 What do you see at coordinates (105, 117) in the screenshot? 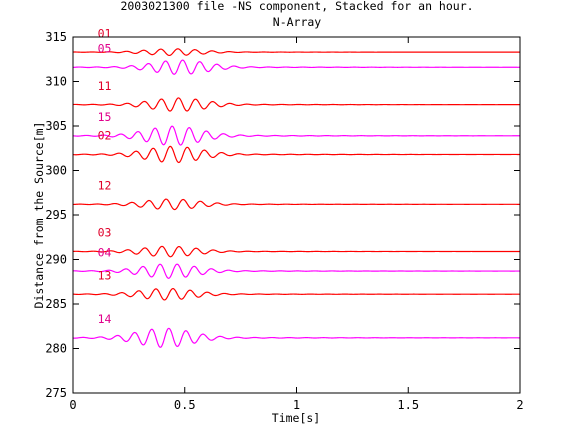
I see `trace-label-15: 15` at bounding box center [105, 117].